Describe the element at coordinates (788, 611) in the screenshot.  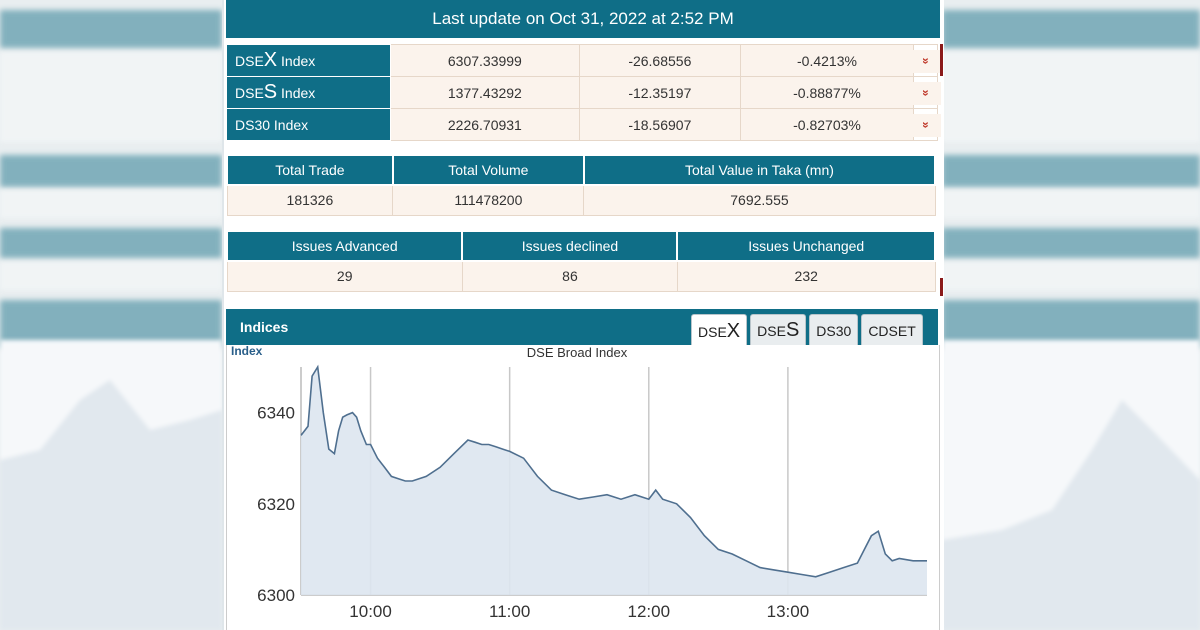
I see `x-tick-label: 13:00` at that location.